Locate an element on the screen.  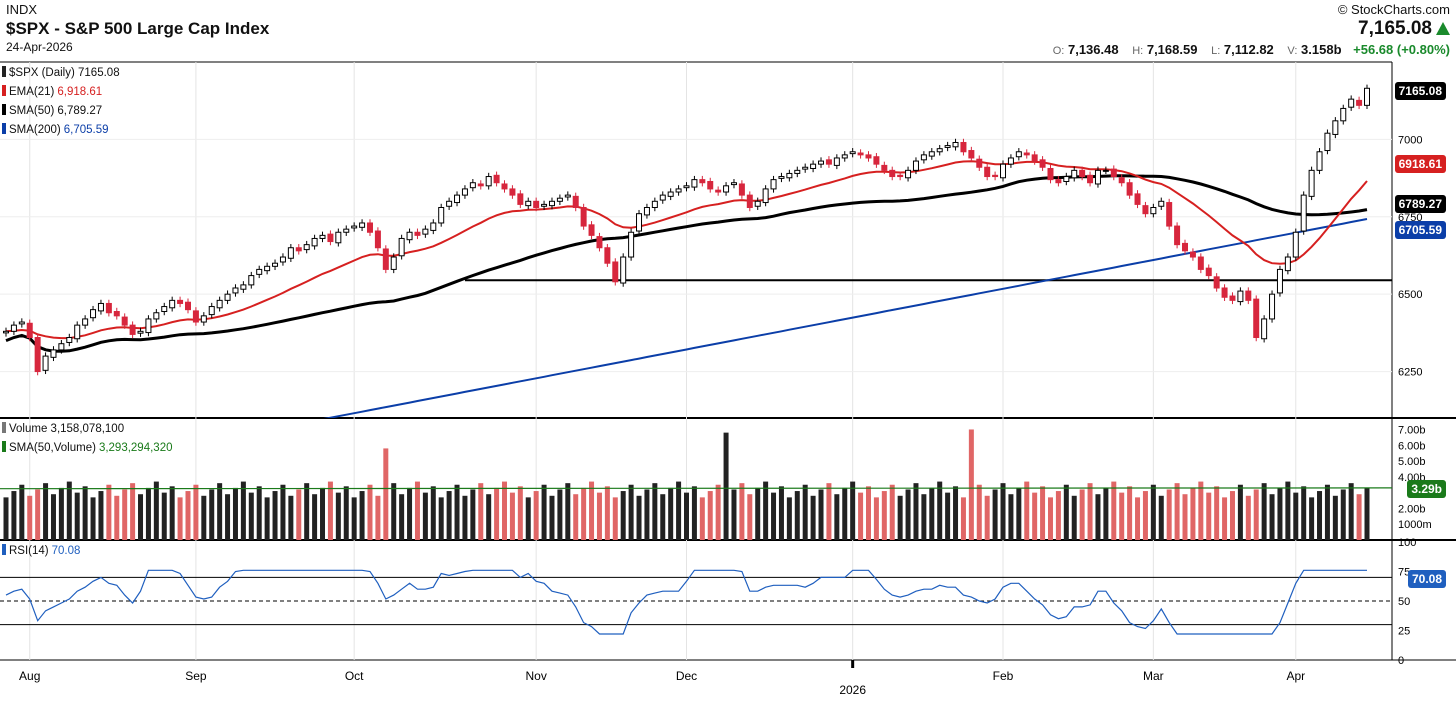
month-tick-label: Feb is located at coordinates (1003, 676).